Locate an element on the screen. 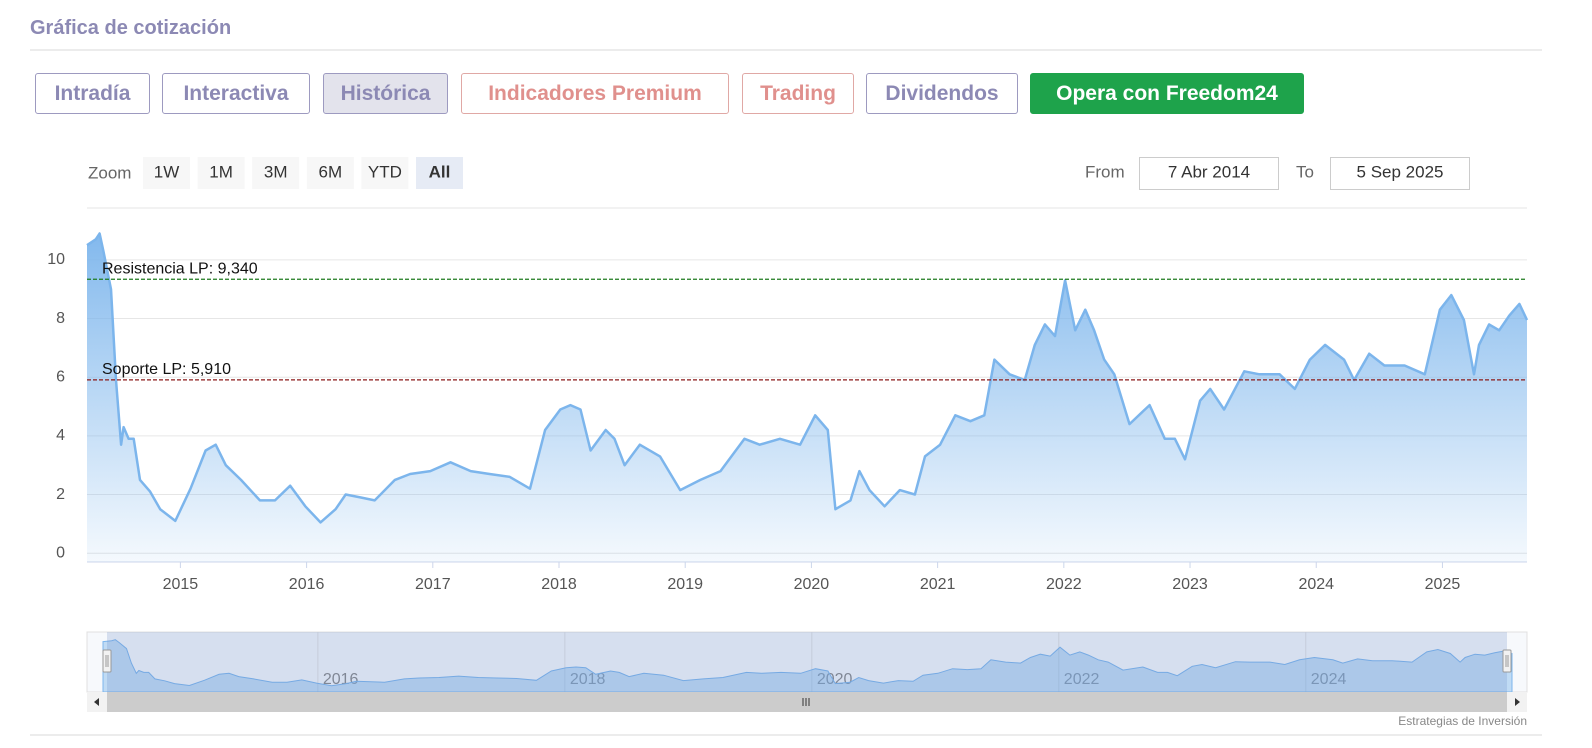 This screenshot has height=748, width=1592. zoom-button: 6M is located at coordinates (330, 173).